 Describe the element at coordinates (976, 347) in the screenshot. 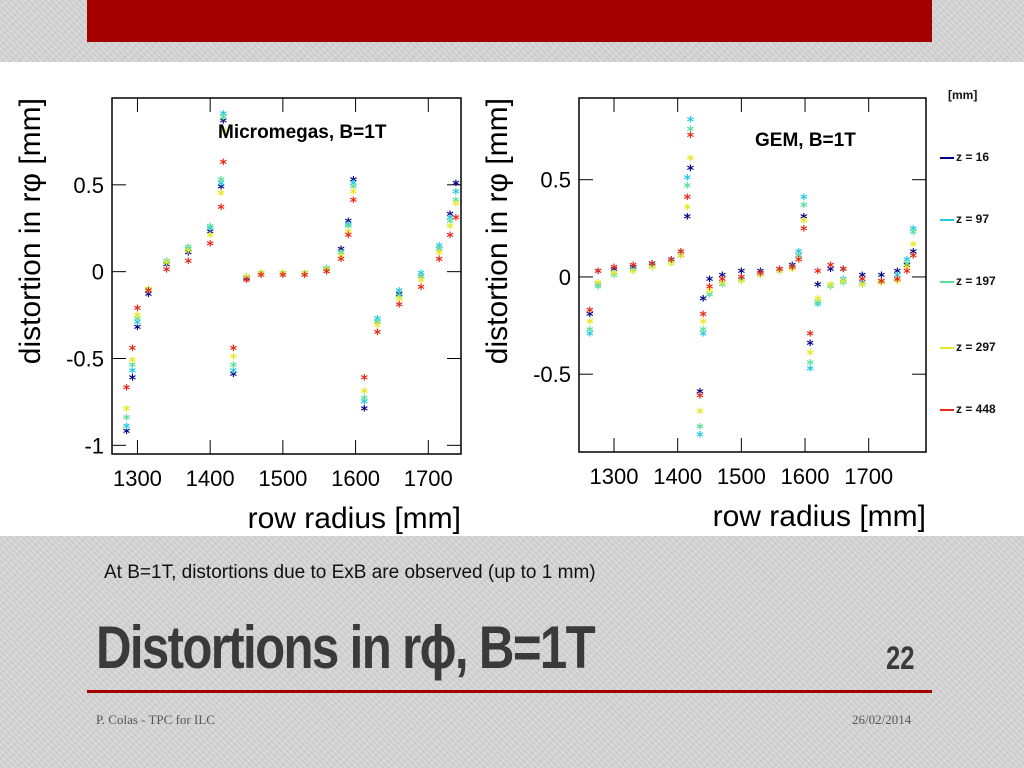

I see `legend-label: z = 297` at that location.